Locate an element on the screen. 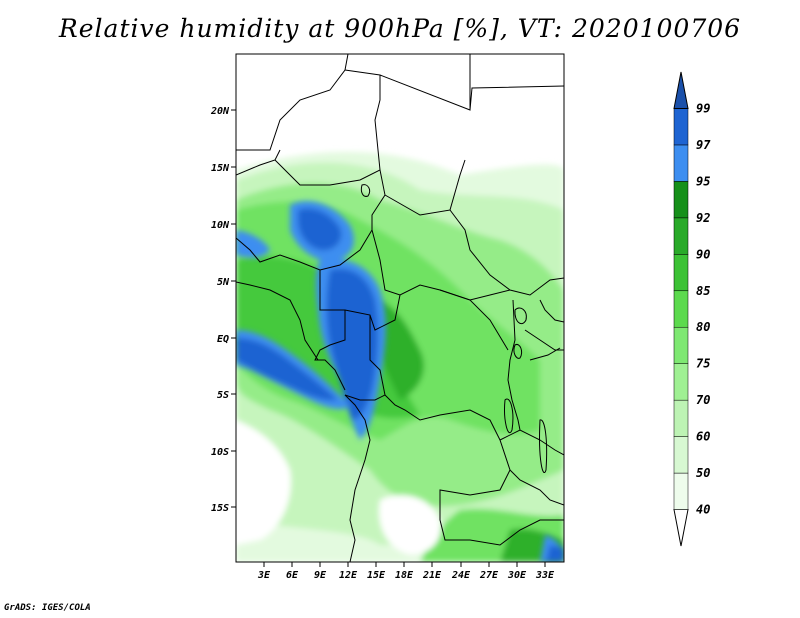  lon-label: 24E is located at coordinates (461, 575).